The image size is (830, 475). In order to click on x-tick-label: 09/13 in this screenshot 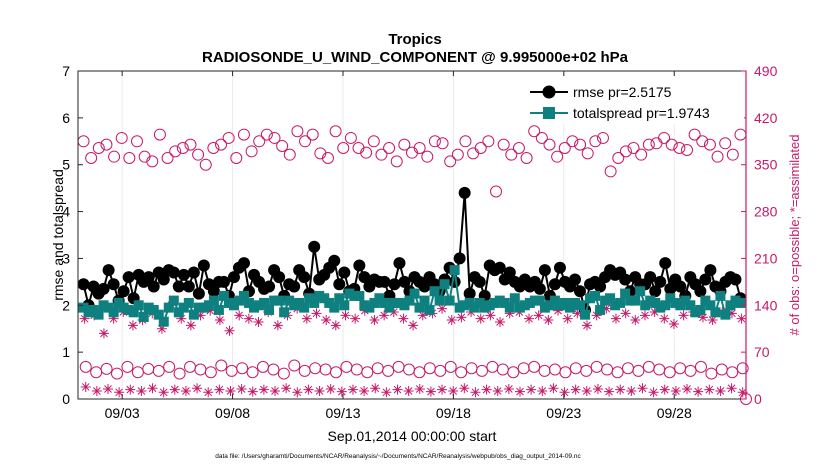, I will do `click(342, 413)`.